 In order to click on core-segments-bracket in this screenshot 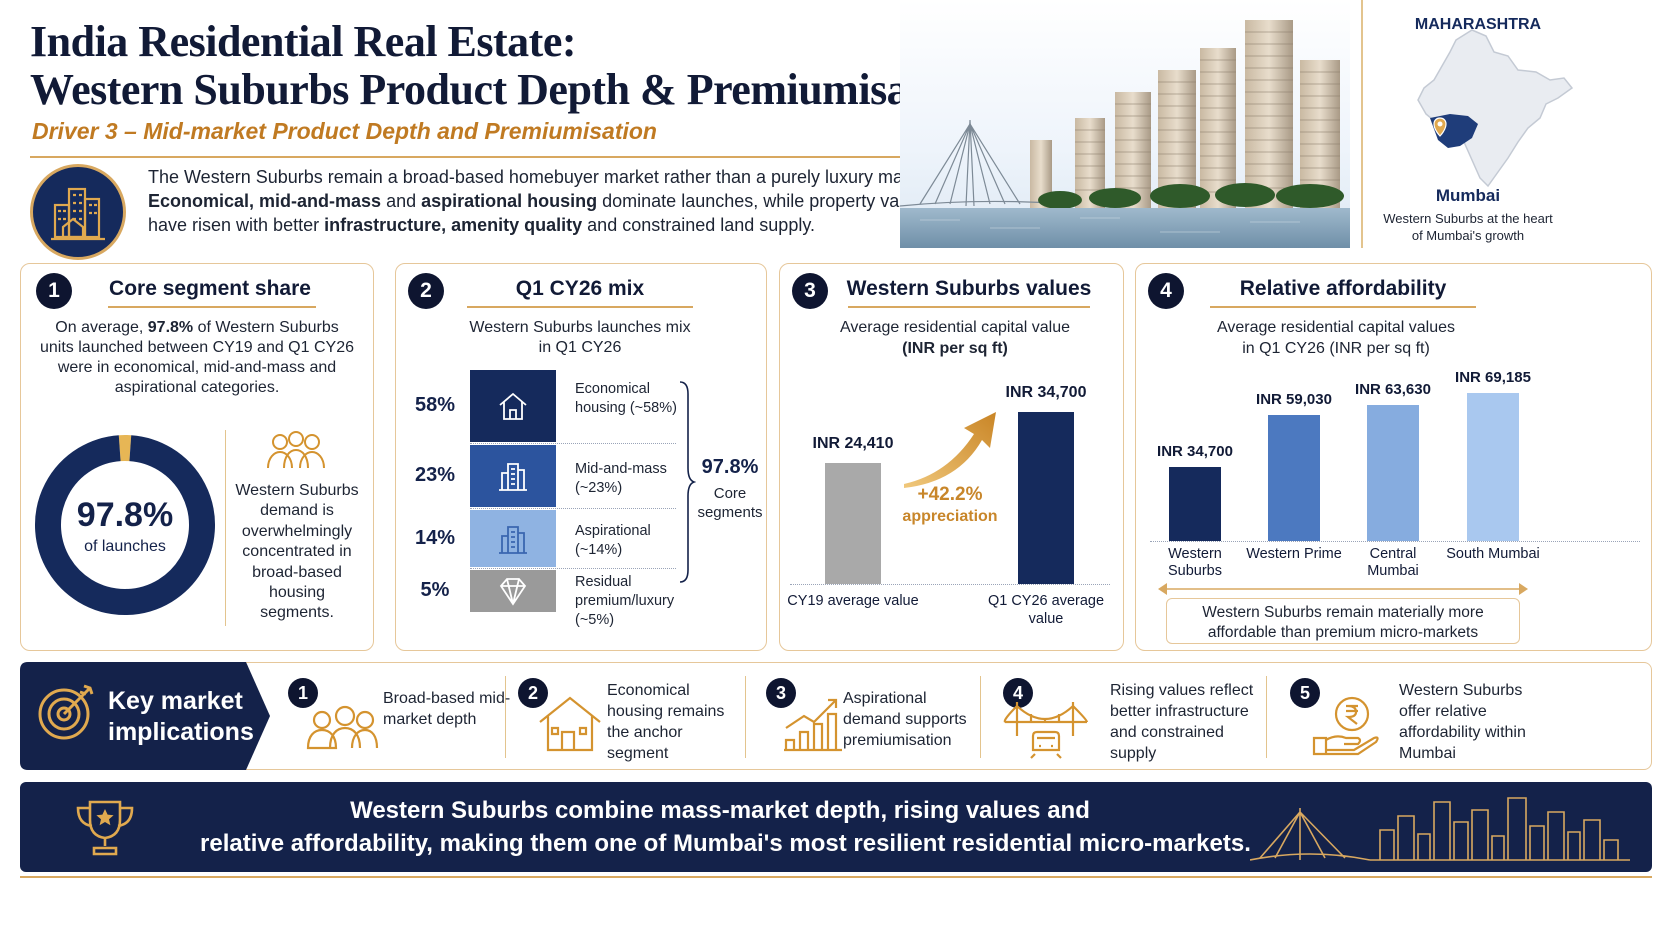, I will do `click(687, 482)`.